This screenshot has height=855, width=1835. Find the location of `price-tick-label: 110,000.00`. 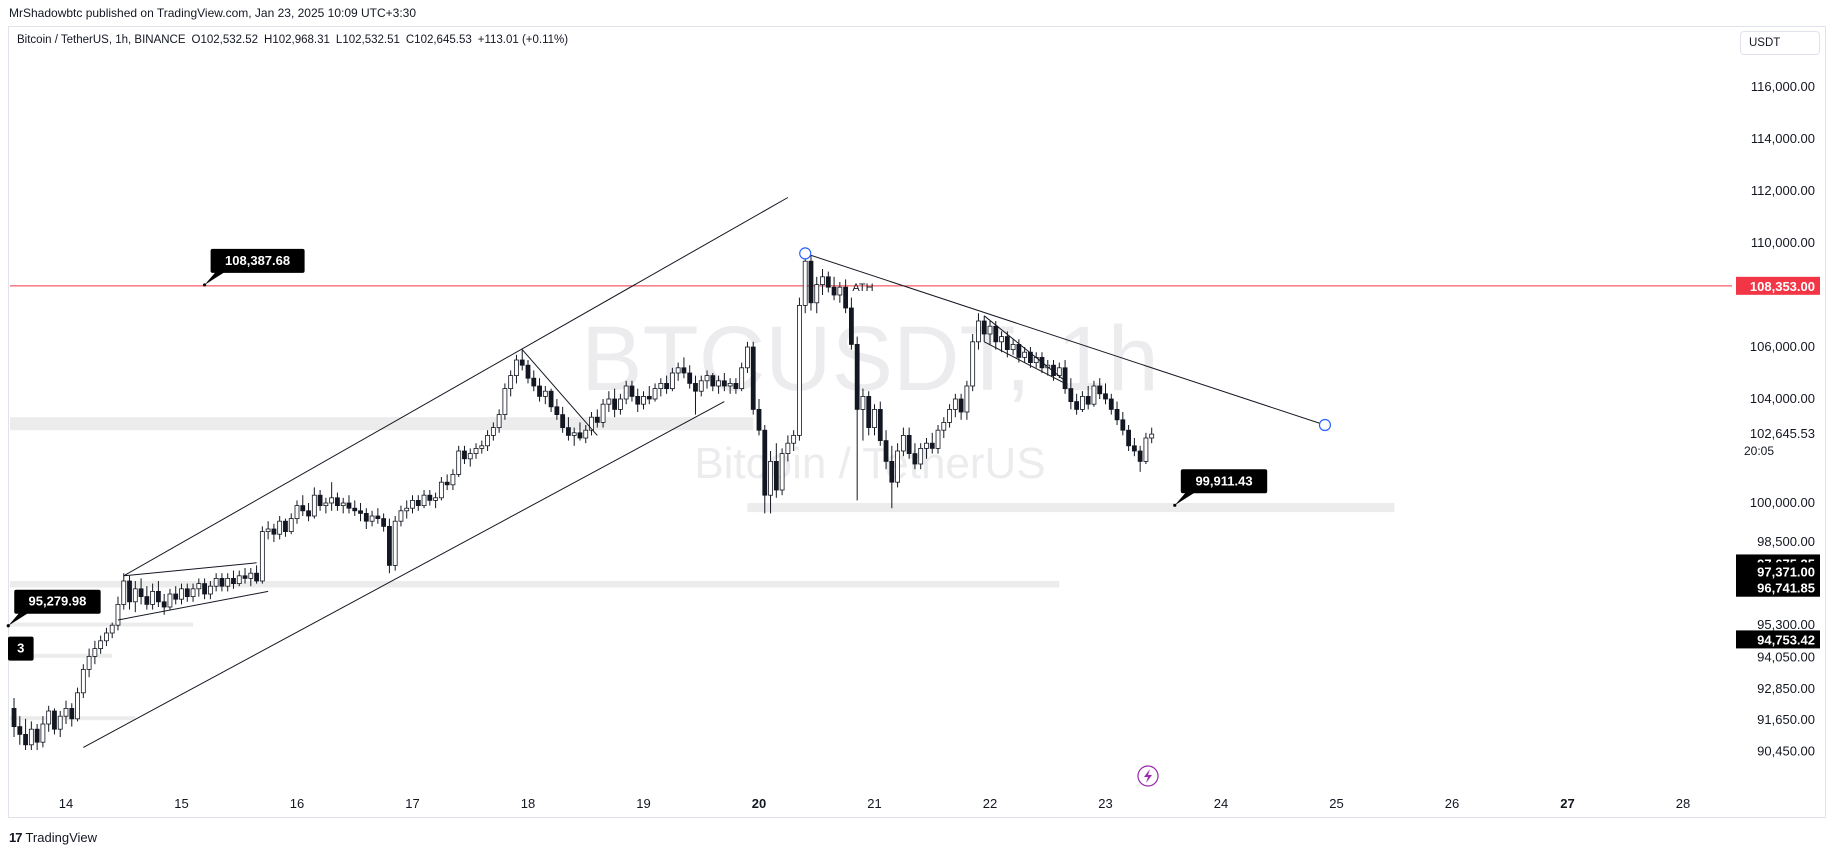

price-tick-label: 110,000.00 is located at coordinates (1783, 242).